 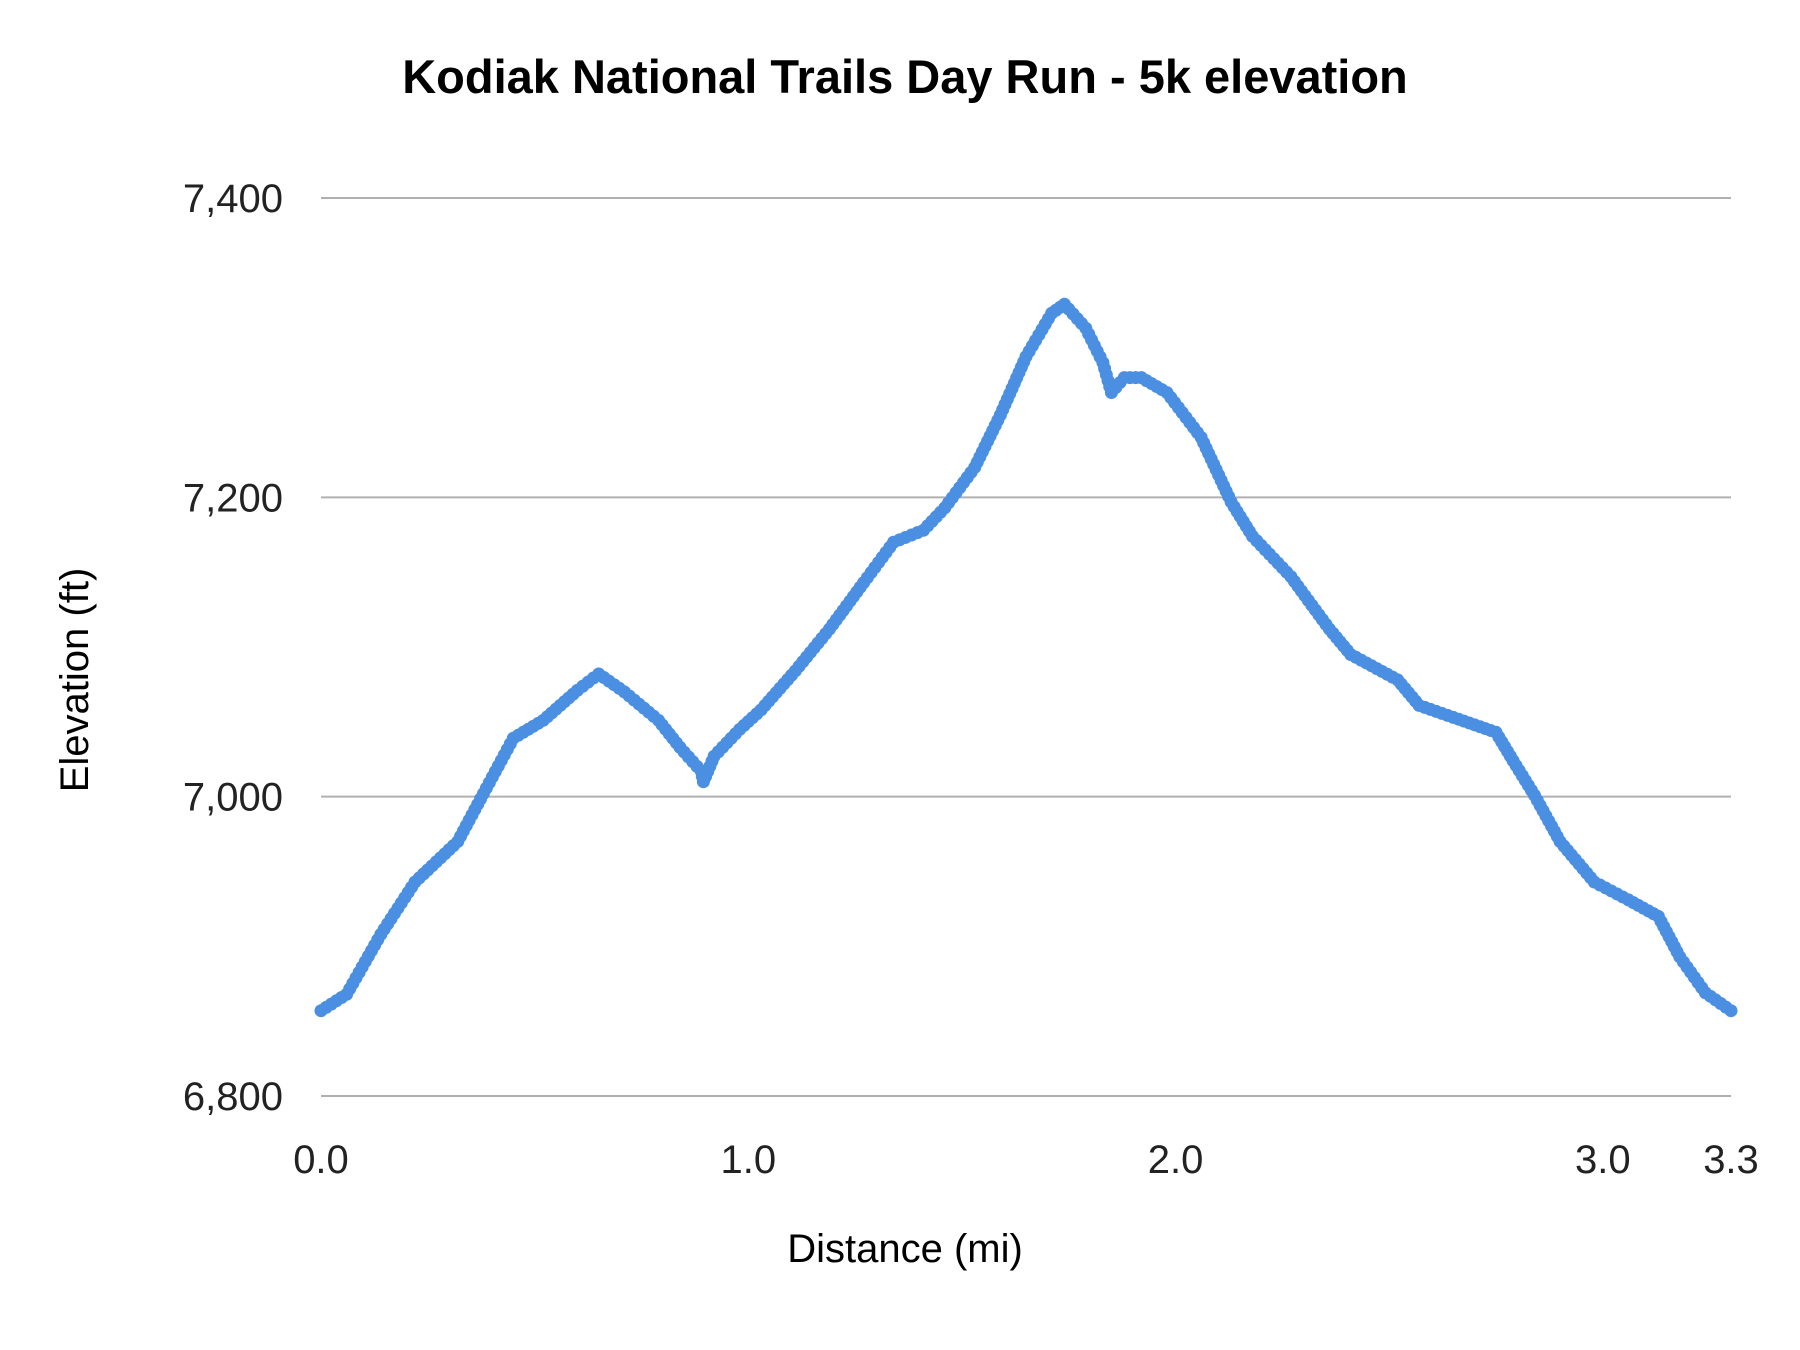 I want to click on x-axis-label: Distance (mi), so click(x=905, y=1249).